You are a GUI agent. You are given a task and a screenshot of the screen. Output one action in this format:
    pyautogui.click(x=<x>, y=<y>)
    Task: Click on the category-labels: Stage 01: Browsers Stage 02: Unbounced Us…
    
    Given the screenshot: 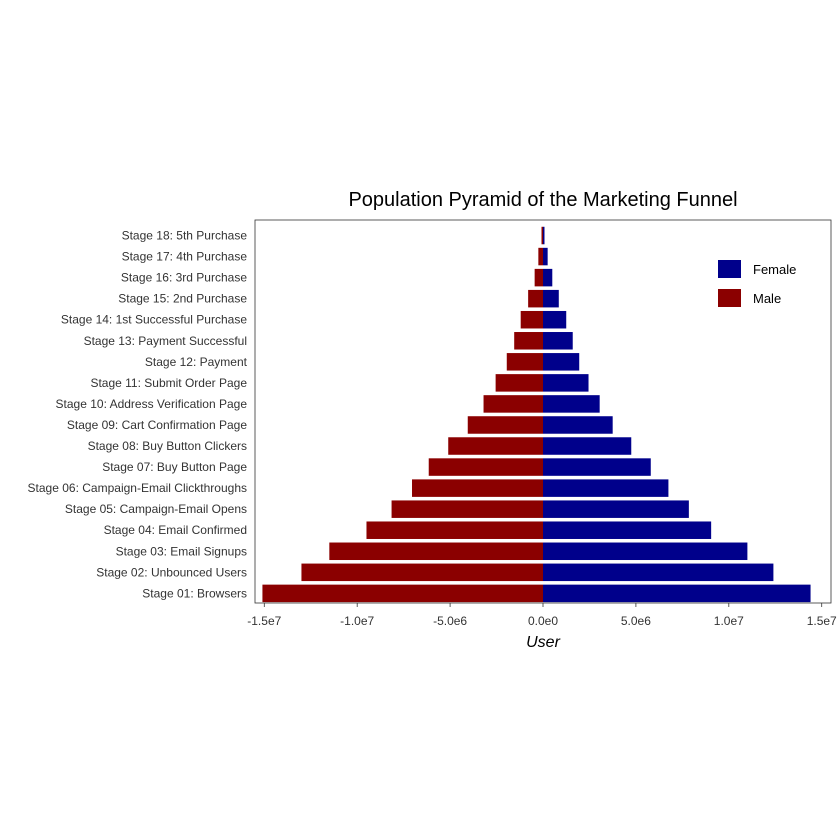 What is the action you would take?
    pyautogui.click(x=138, y=415)
    